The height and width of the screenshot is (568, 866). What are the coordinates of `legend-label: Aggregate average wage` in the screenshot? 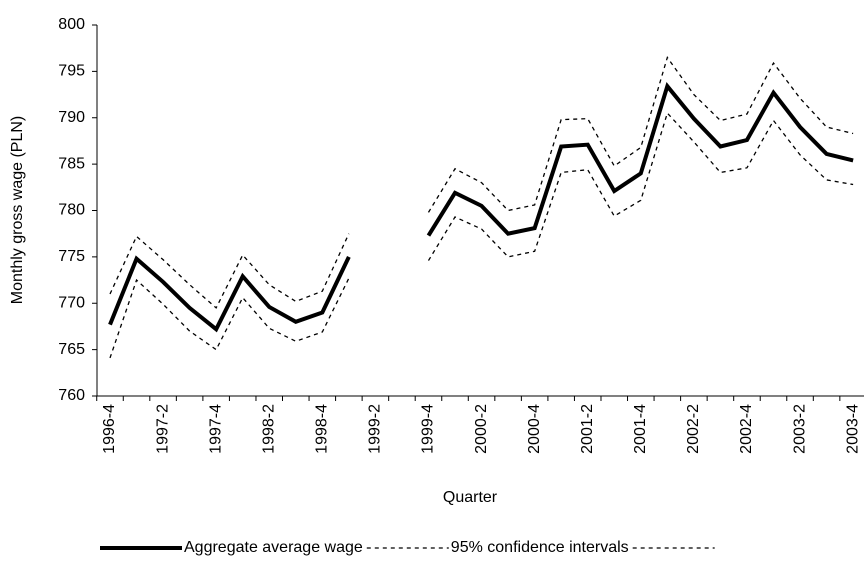 It's located at (273, 547).